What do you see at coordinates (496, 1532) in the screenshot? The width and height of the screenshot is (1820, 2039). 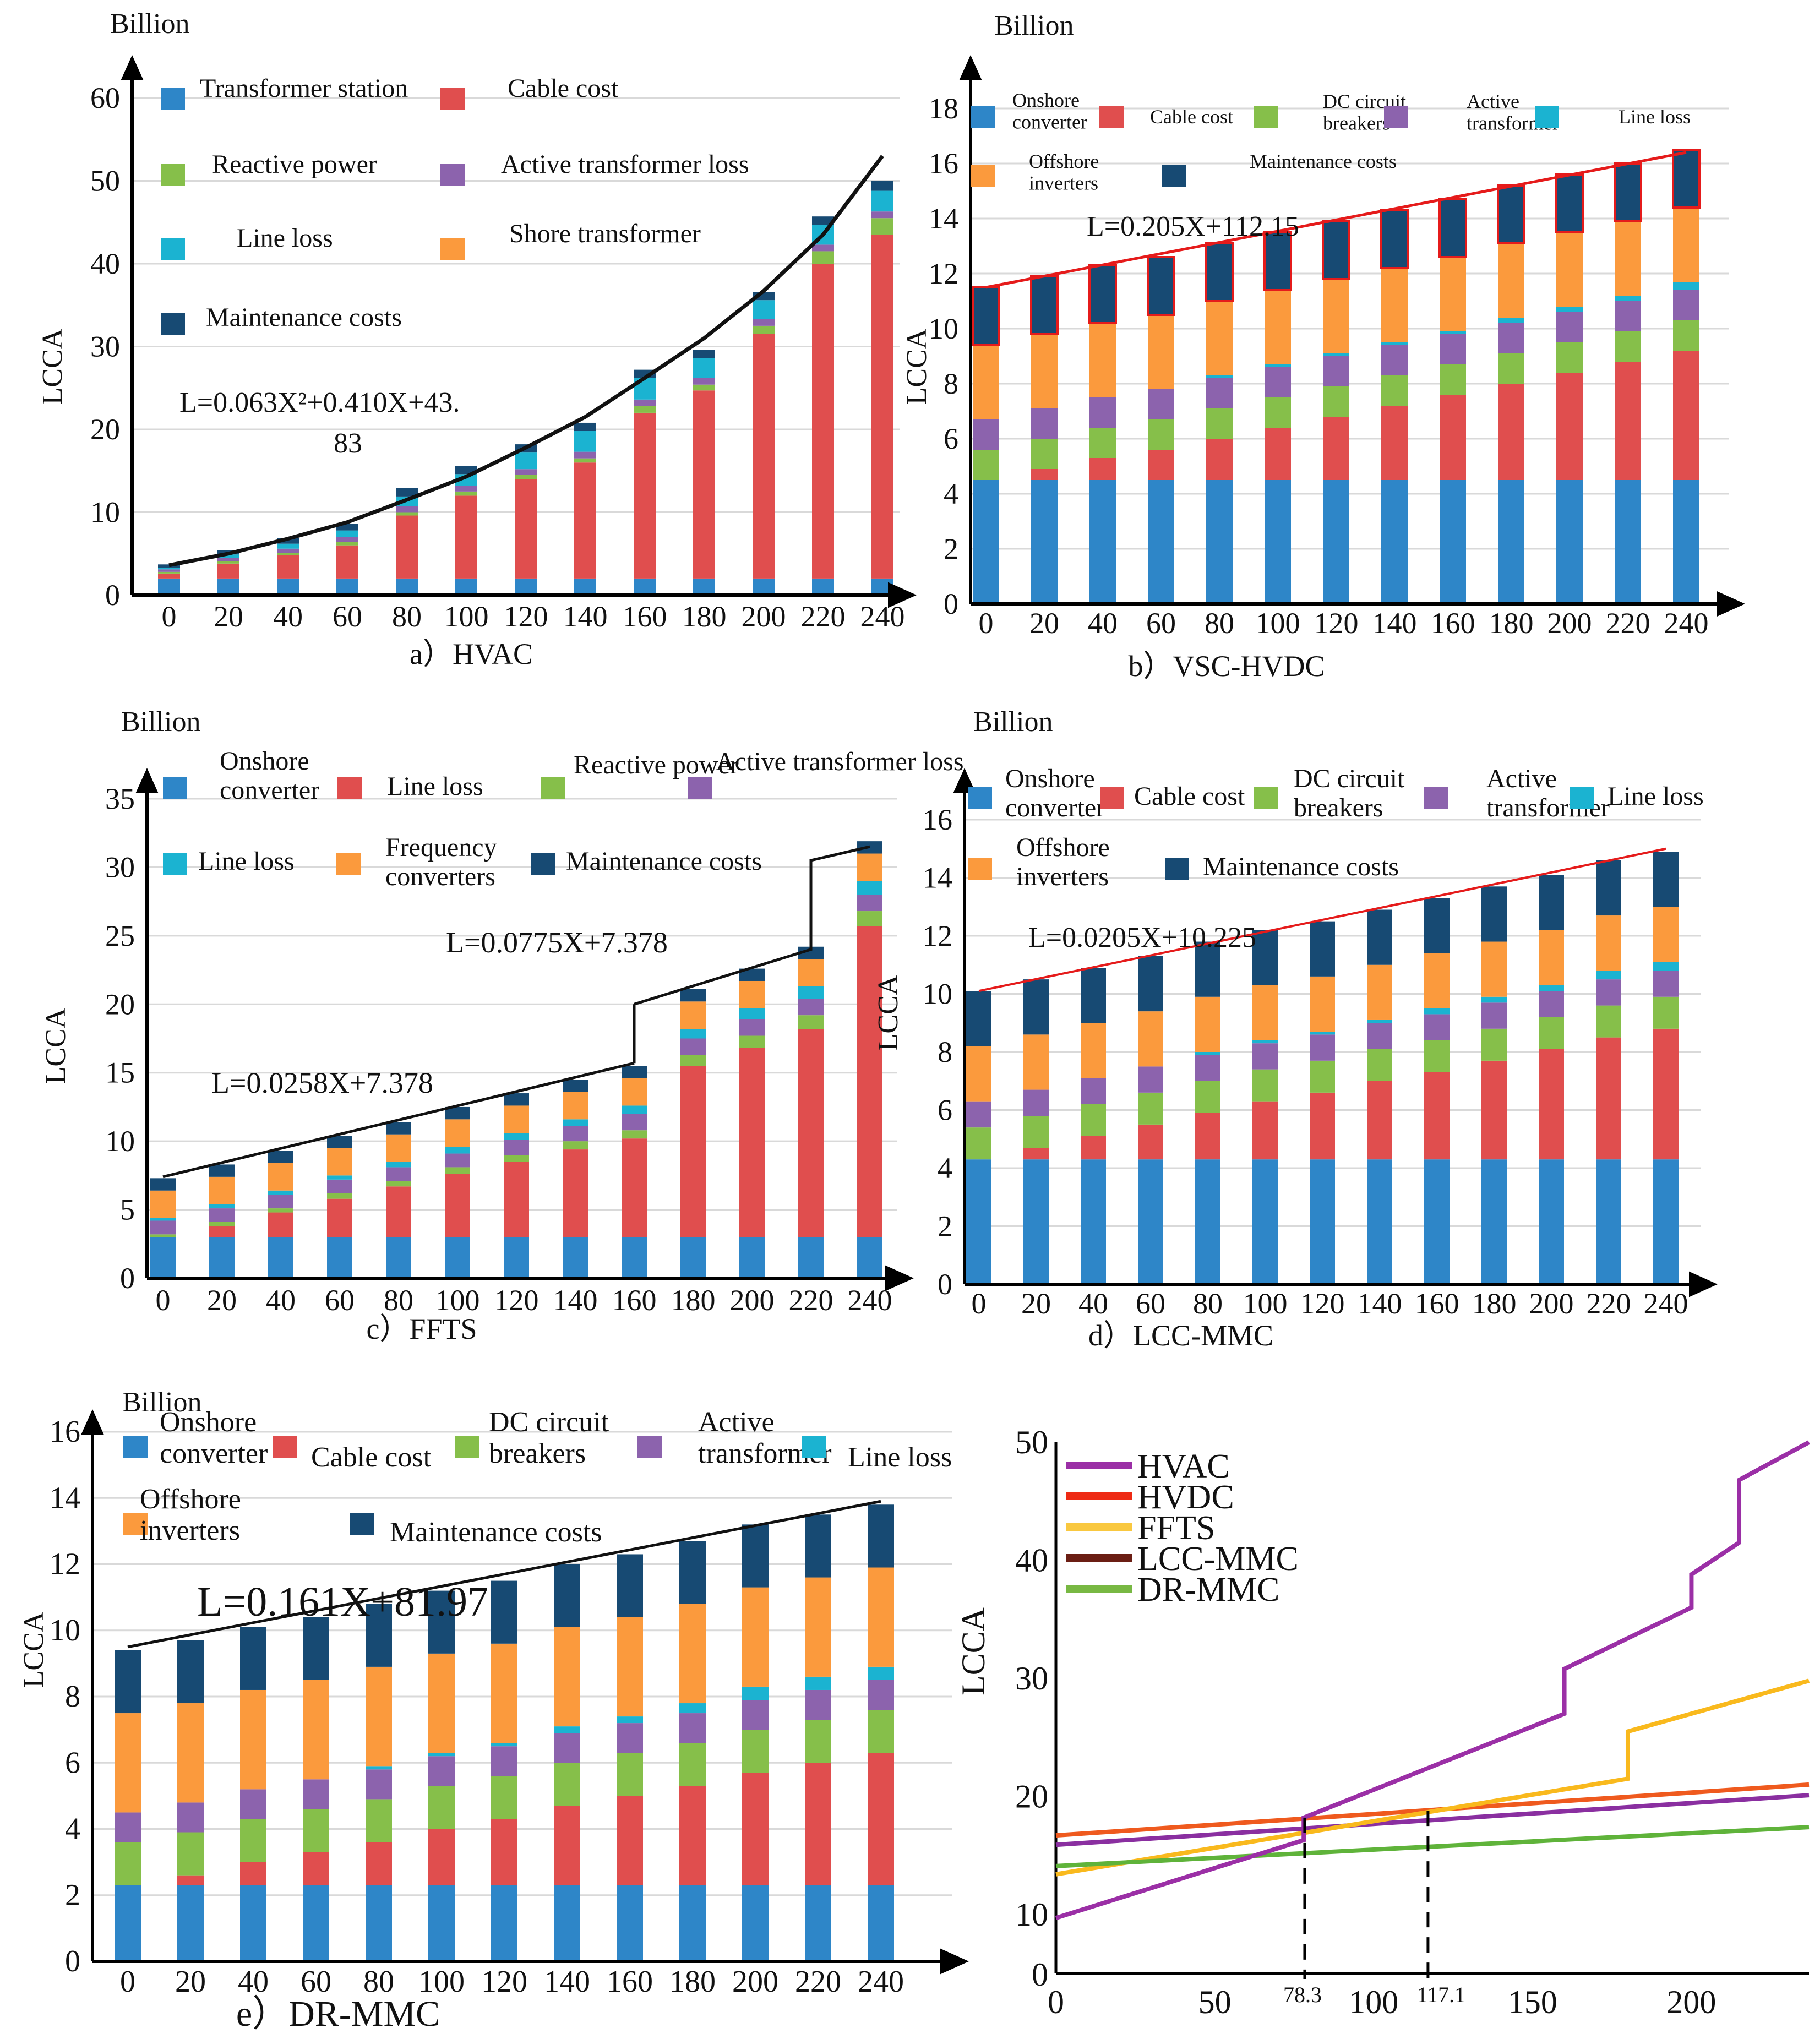 I see `legend-label: Maintenance costs` at bounding box center [496, 1532].